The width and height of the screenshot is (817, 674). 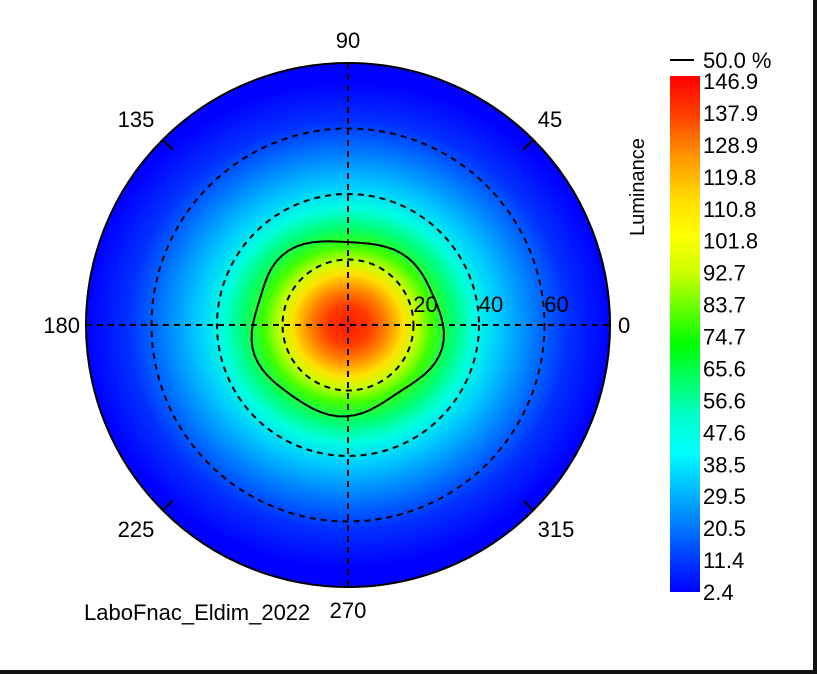 What do you see at coordinates (724, 368) in the screenshot?
I see `colorbar-tick-label: 65.6` at bounding box center [724, 368].